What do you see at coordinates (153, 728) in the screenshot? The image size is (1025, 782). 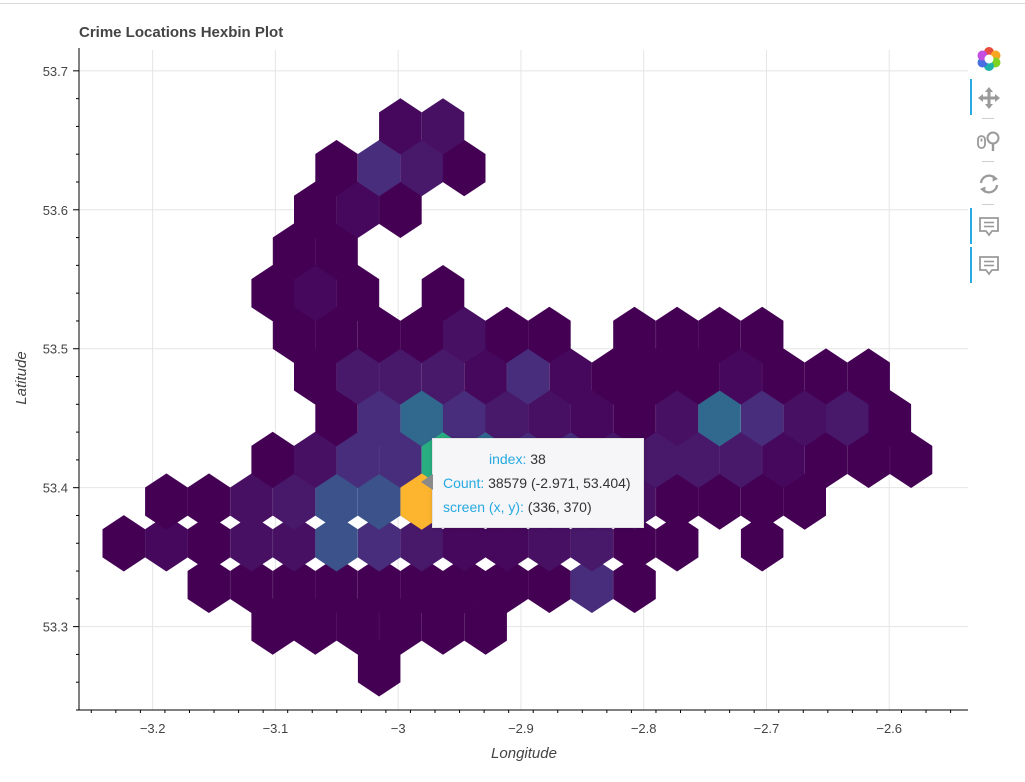 I see `x-tick-label: −3.2` at bounding box center [153, 728].